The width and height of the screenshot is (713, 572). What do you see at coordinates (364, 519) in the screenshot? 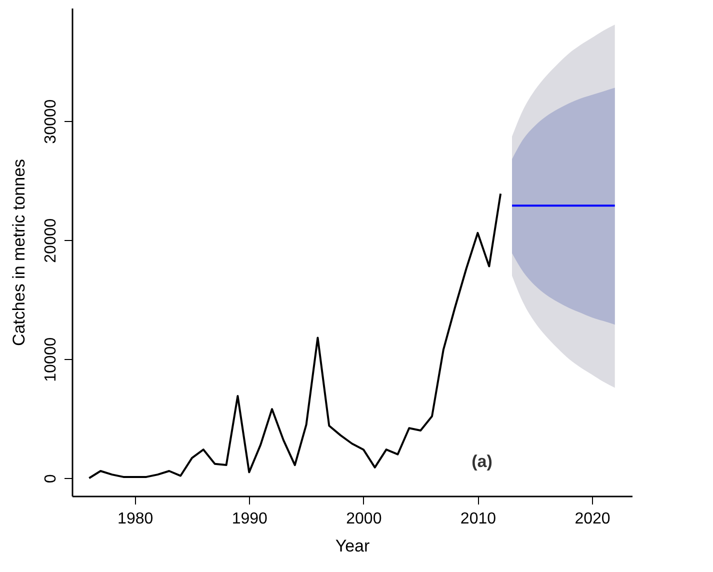
I see `x-tick-label: 2000` at bounding box center [364, 519].